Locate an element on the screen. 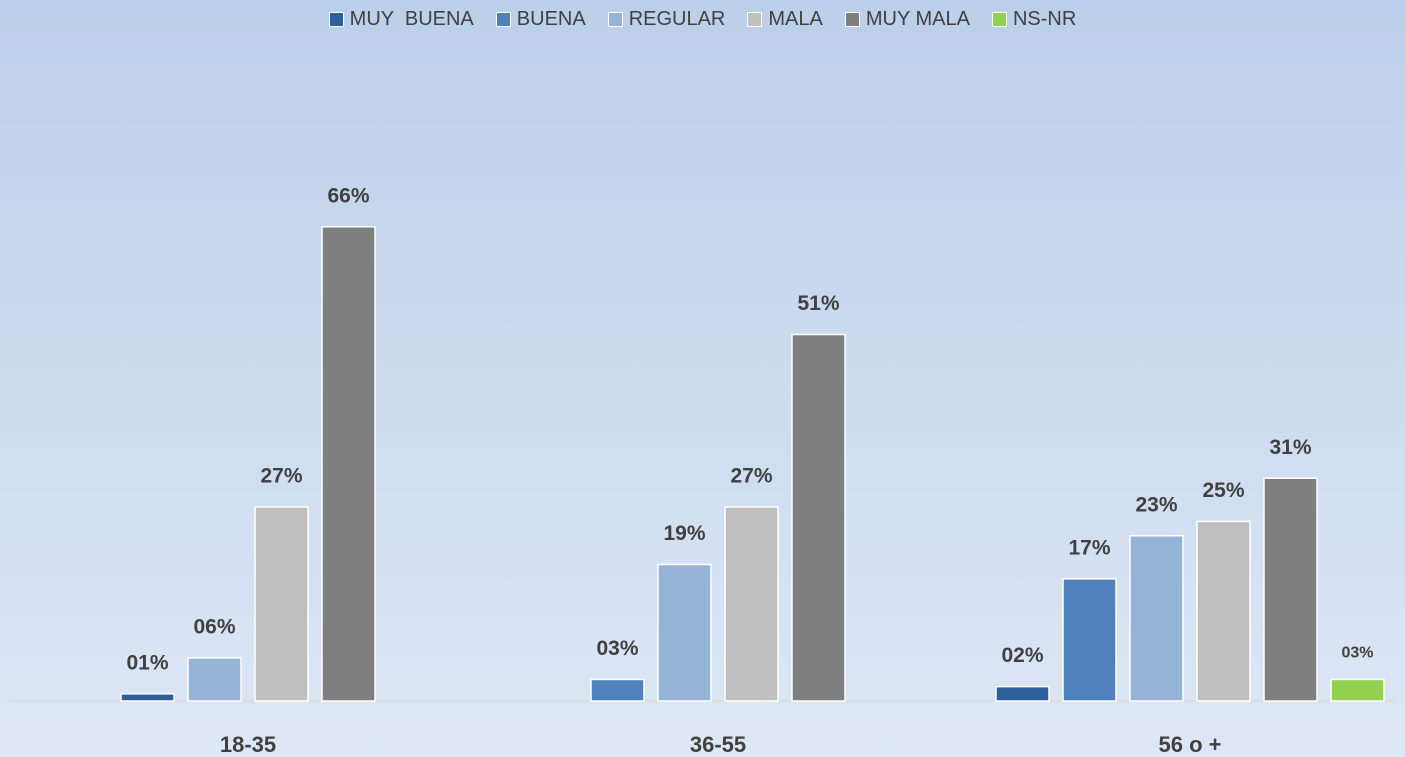  x-tick-label: 36-55 is located at coordinates (718, 744).